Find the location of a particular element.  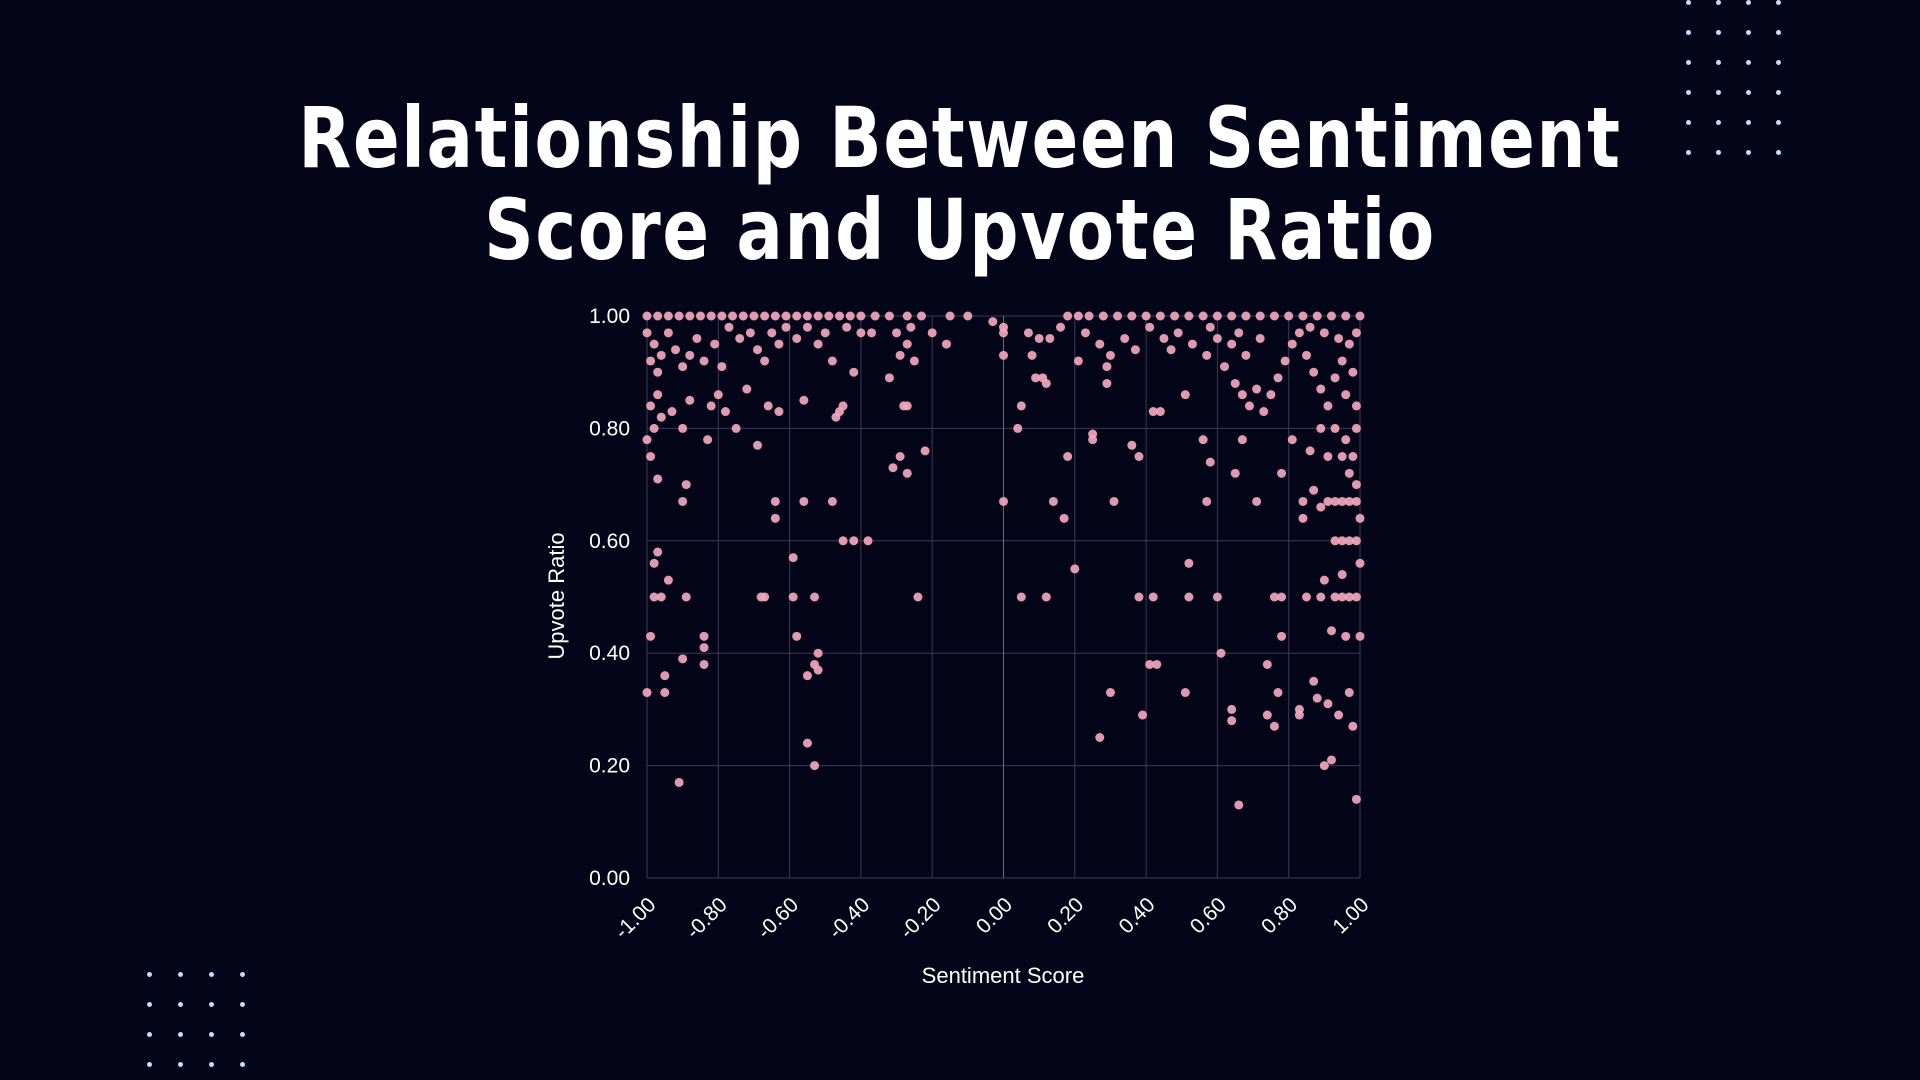

y-tick-label-1: 0.20 is located at coordinates (609, 766).